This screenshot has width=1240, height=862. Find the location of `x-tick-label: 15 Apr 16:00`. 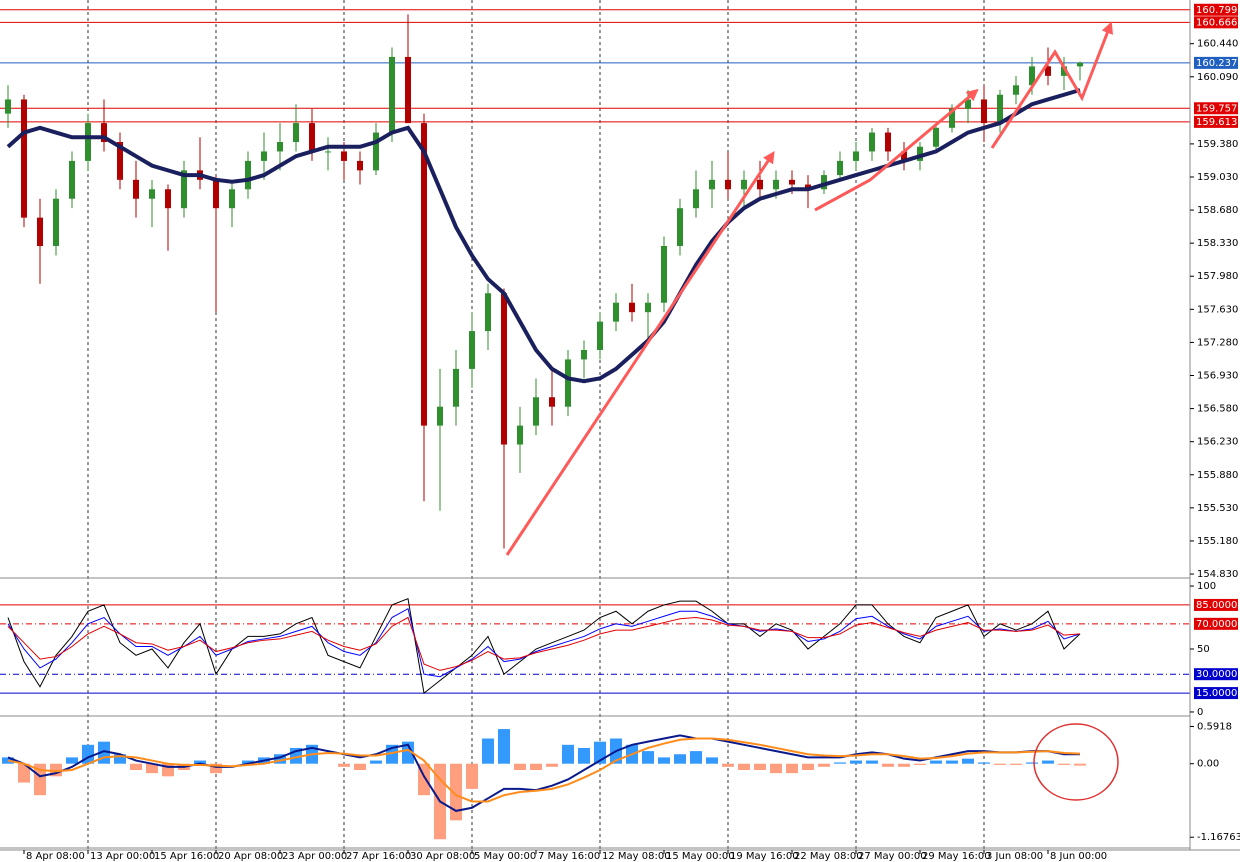

x-tick-label: 15 Apr 16:00 is located at coordinates (186, 856).